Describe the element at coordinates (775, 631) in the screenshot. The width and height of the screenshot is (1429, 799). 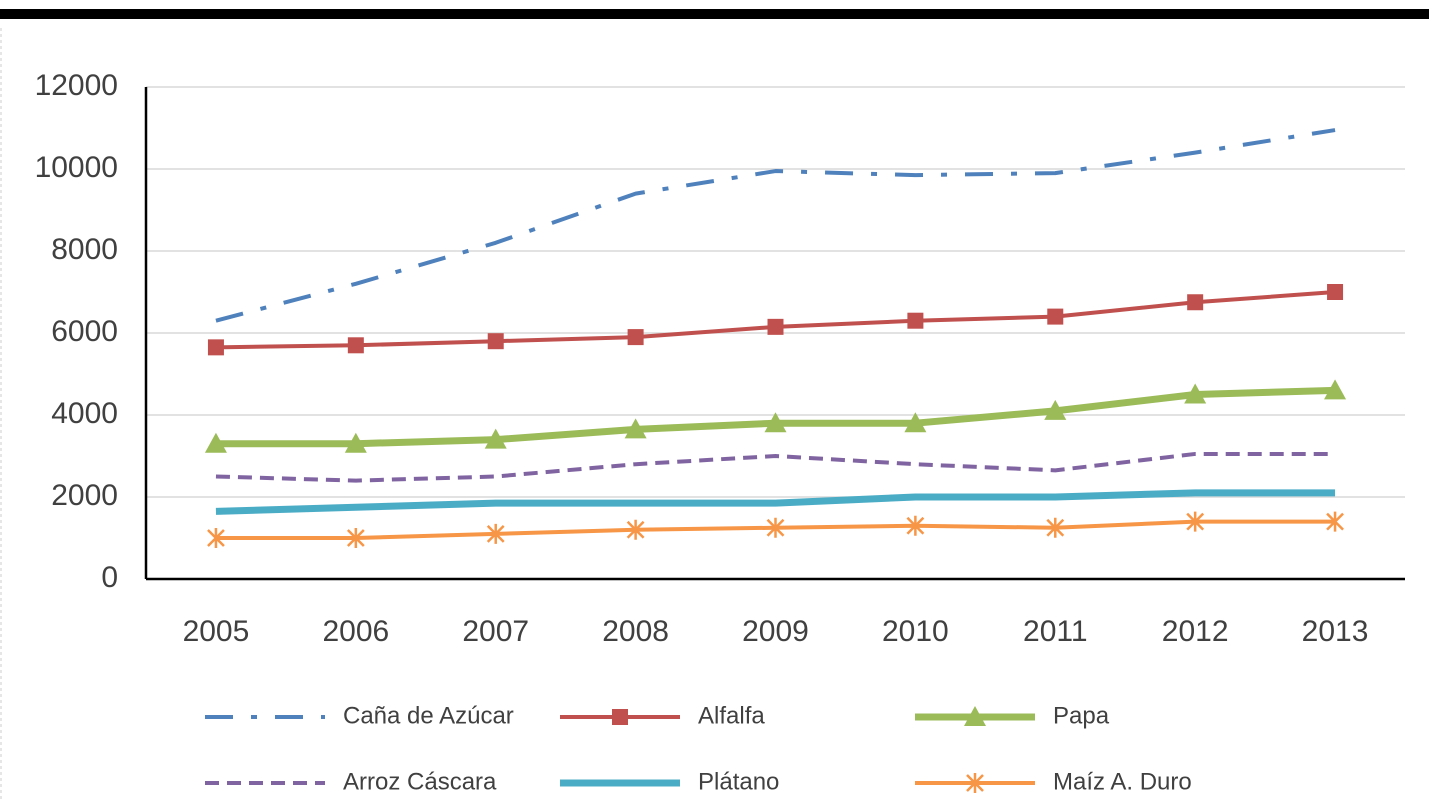
I see `x-tick-label: 2009` at that location.